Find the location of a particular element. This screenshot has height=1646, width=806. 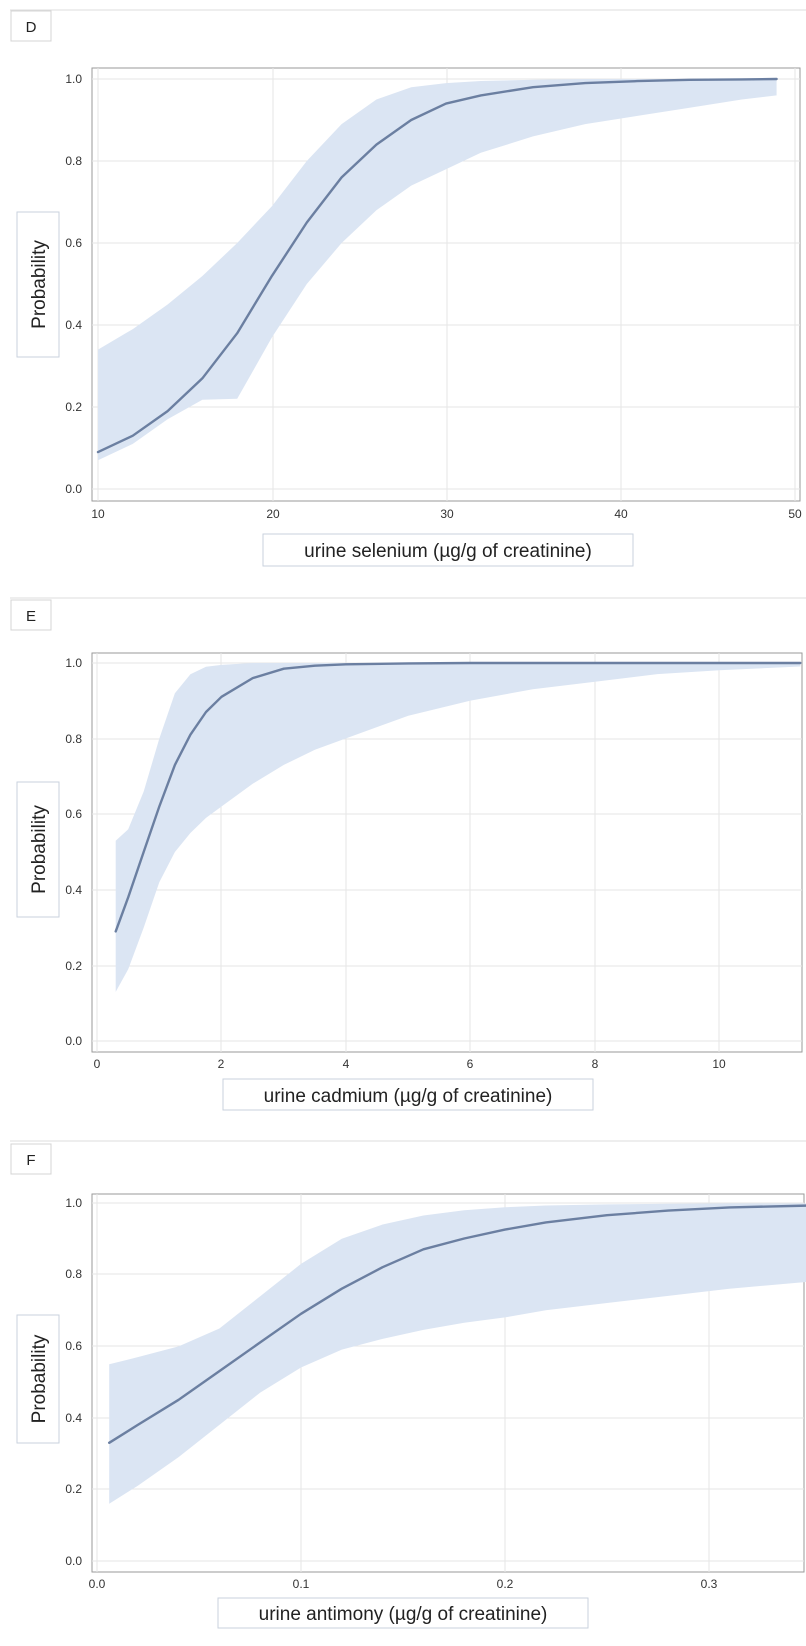

x-axis-title: urine cadmium (µg/g of creatinine) is located at coordinates (408, 1096).